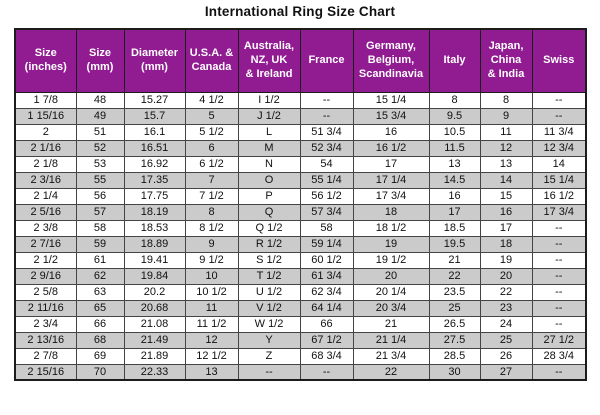 The image size is (600, 415). I want to click on table-cell: 21 3/4, so click(391, 356).